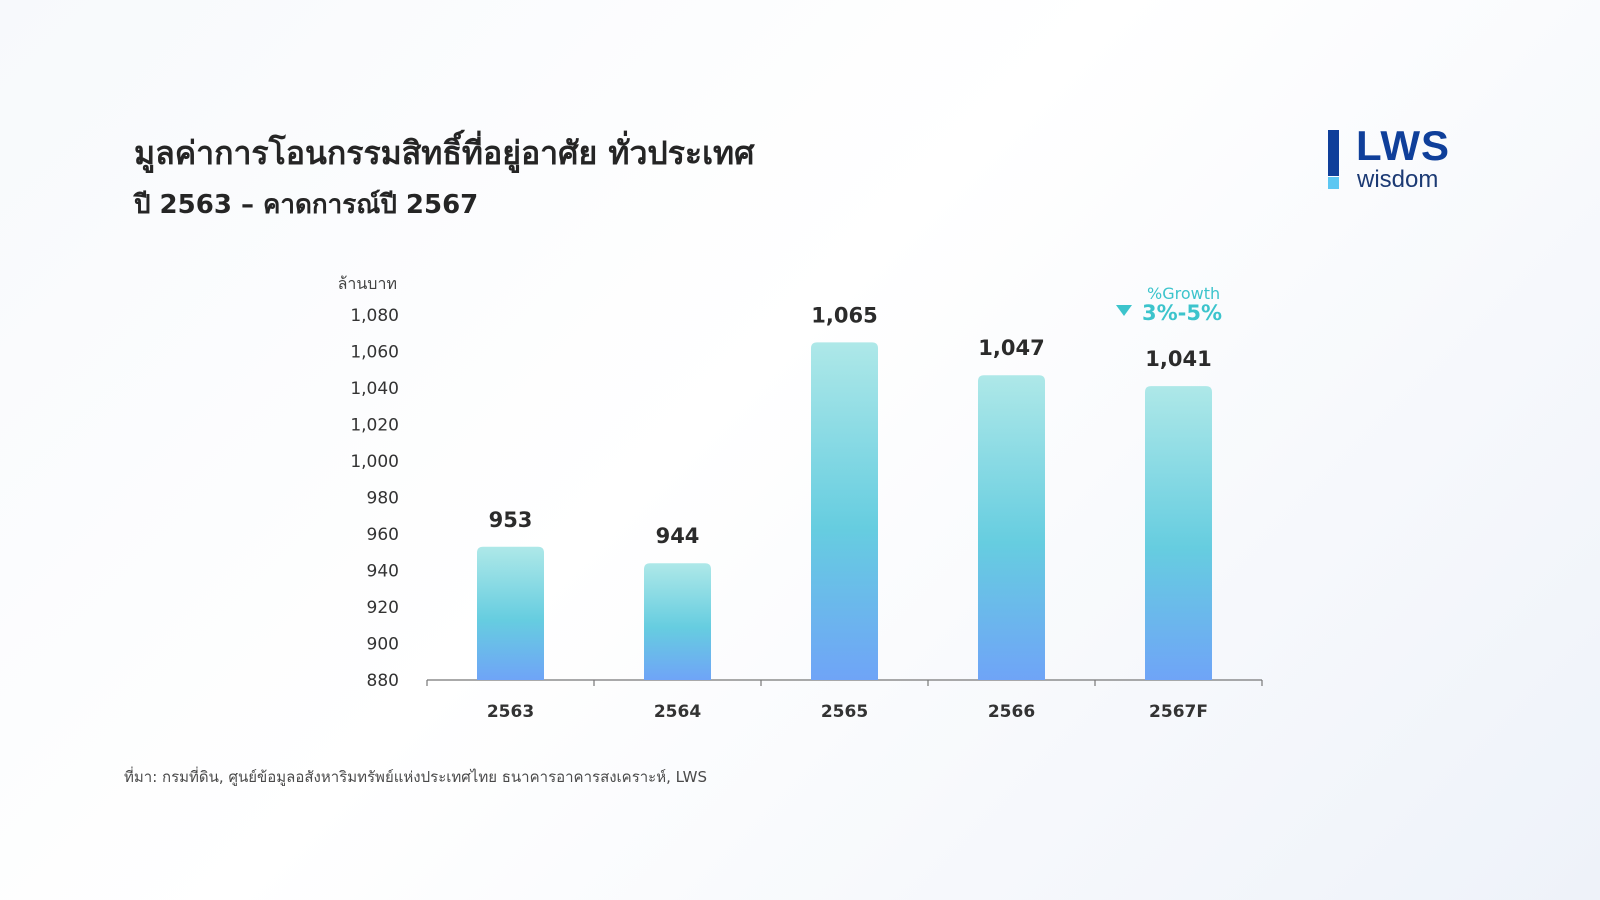 Image resolution: width=1600 pixels, height=900 pixels. What do you see at coordinates (367, 283) in the screenshot?
I see `y-axis-label: ล้านบาท` at bounding box center [367, 283].